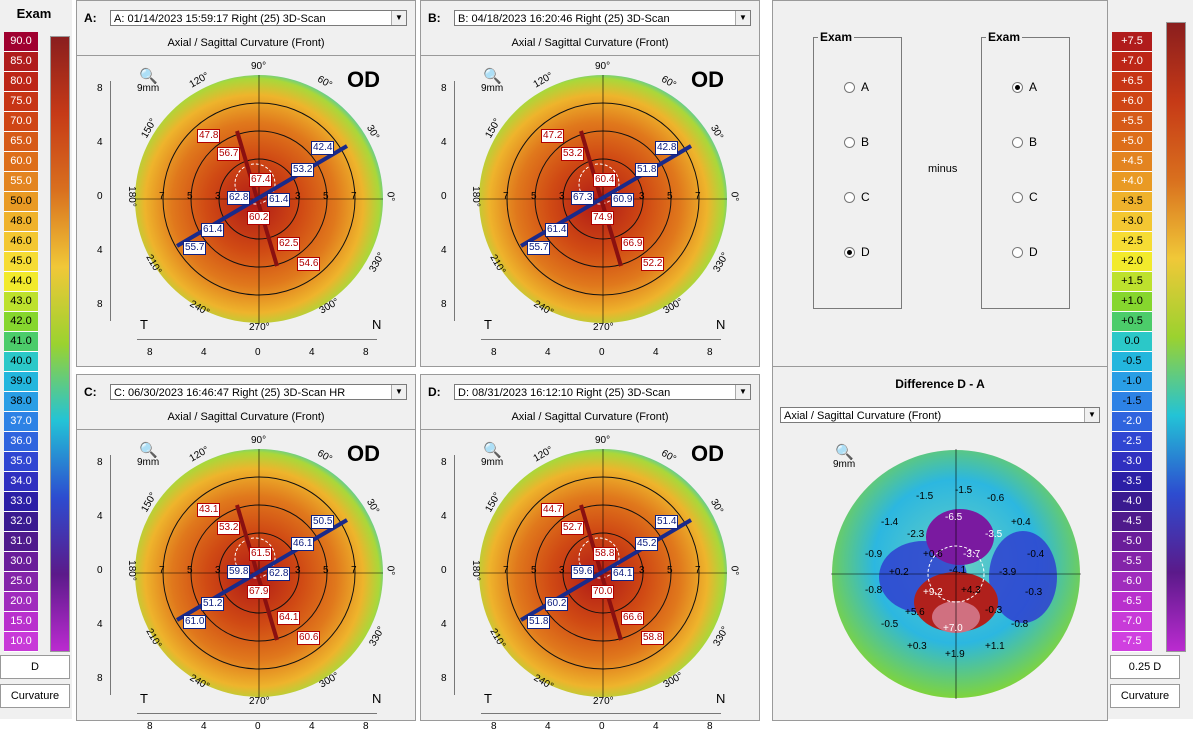 The height and width of the screenshot is (732, 1193). What do you see at coordinates (1025, 197) in the screenshot?
I see `compare-right-option-c: C` at bounding box center [1025, 197].